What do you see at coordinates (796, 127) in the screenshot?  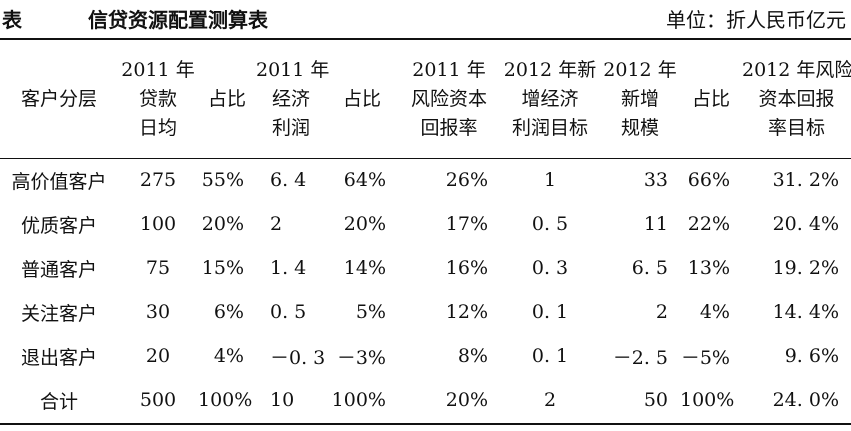 I see `column-header-line: 率目标` at bounding box center [796, 127].